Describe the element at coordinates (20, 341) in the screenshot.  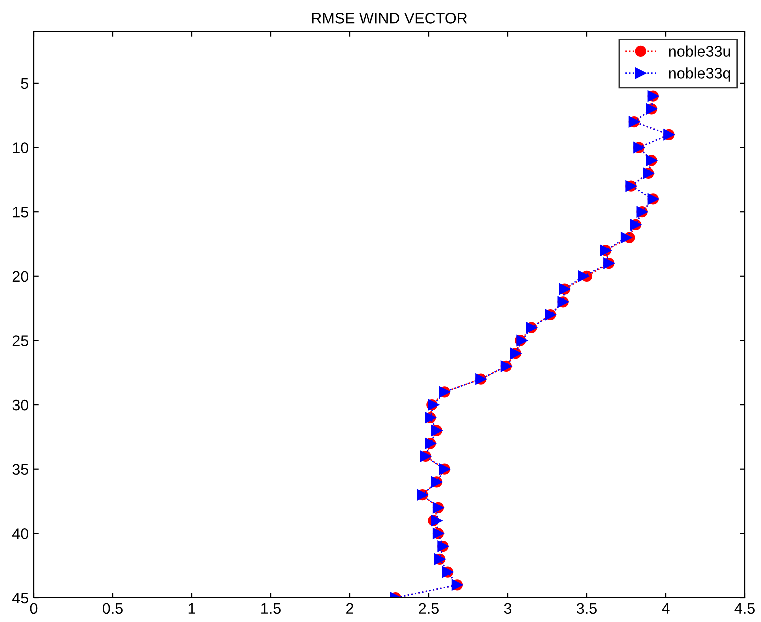
I see `y-tick-label: 25` at that location.